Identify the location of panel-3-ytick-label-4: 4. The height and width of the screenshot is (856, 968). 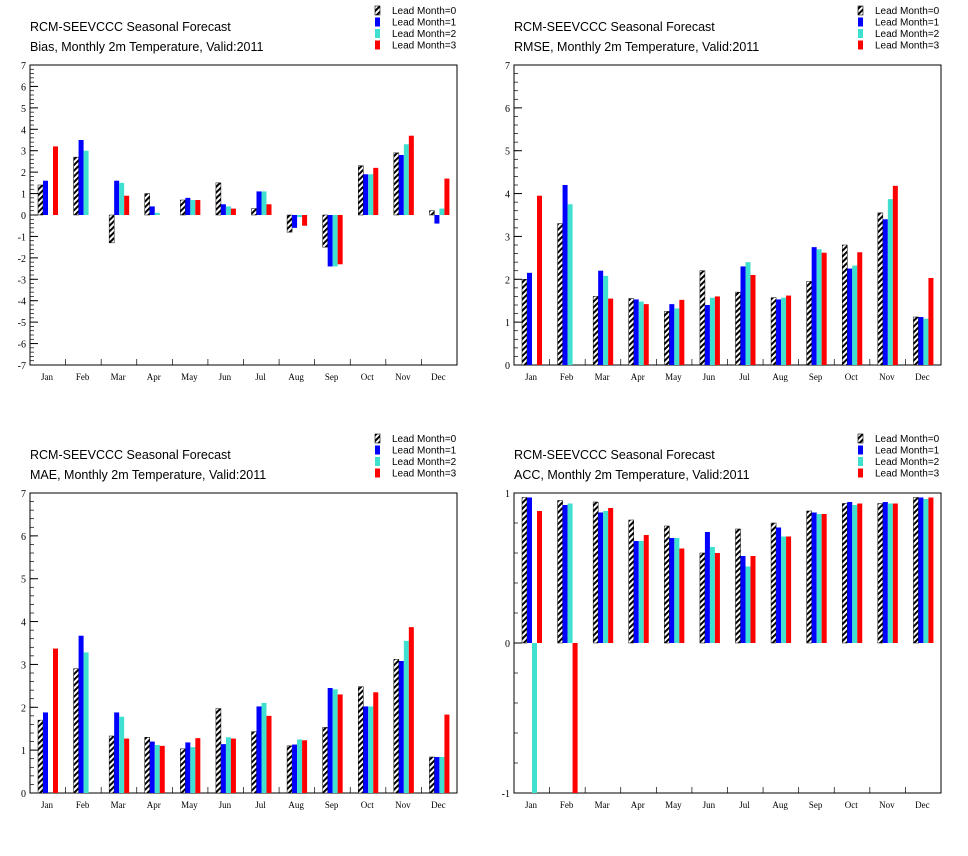
(23, 623).